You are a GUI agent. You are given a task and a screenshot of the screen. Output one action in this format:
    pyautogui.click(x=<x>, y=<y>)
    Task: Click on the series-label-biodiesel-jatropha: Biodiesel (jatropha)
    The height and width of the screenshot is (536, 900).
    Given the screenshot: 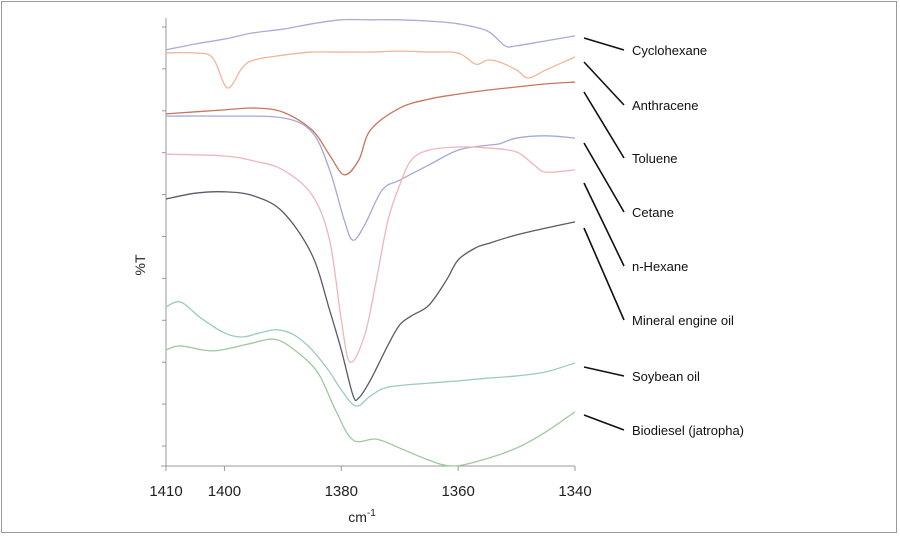 What is the action you would take?
    pyautogui.click(x=688, y=430)
    